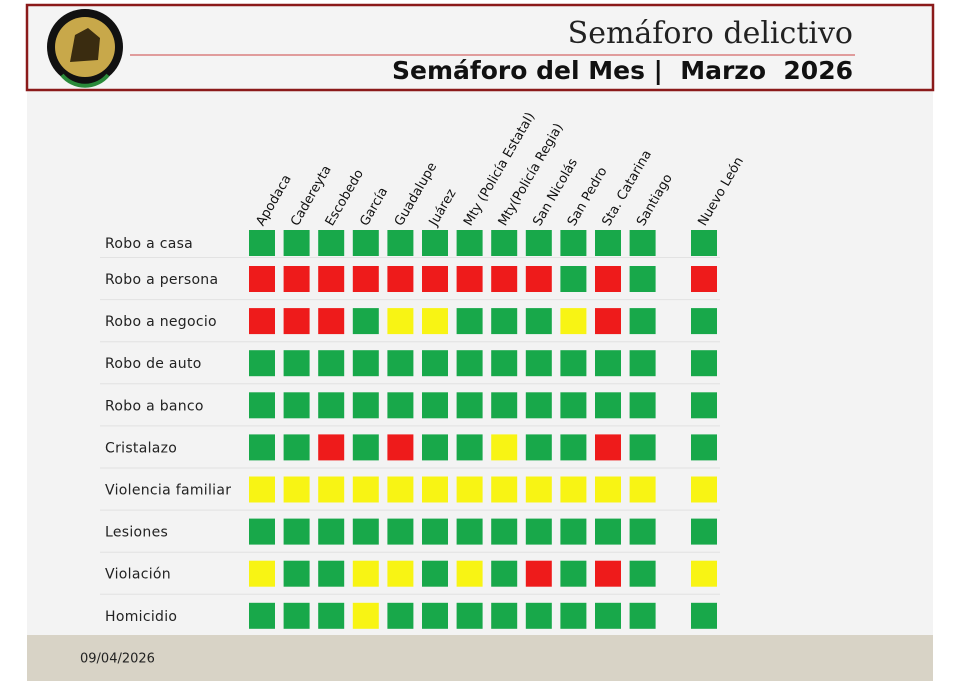  I want to click on row-label: Robo a casa, so click(149, 244).